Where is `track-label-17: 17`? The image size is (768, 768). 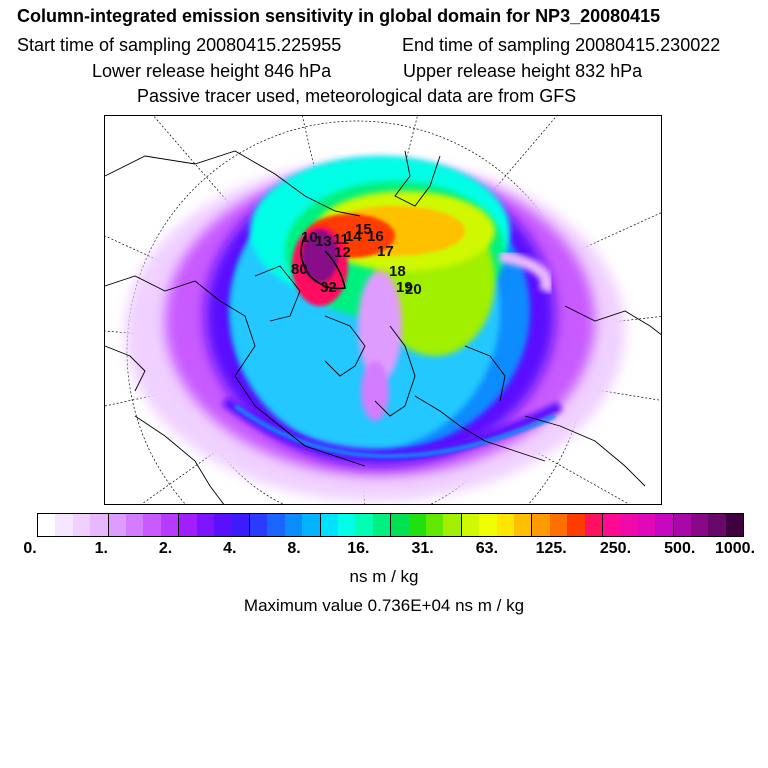 track-label-17: 17 is located at coordinates (385, 251).